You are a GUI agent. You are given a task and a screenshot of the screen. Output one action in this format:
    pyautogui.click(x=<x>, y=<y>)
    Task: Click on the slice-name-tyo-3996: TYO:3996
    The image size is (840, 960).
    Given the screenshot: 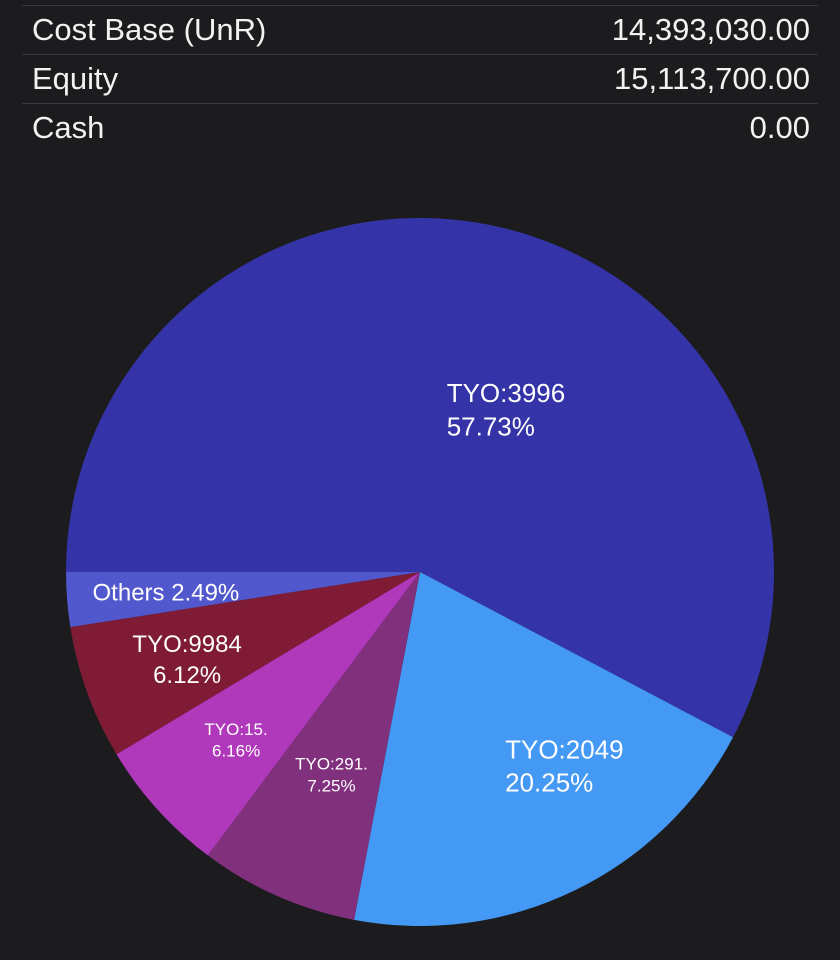 What is the action you would take?
    pyautogui.click(x=506, y=393)
    